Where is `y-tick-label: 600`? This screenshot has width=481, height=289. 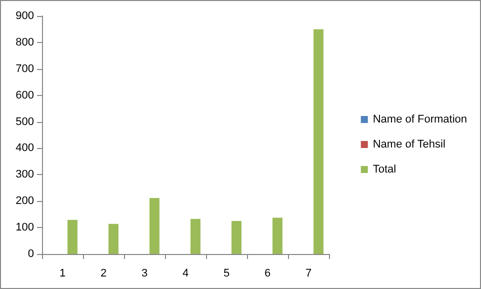 y-tick-label: 600 is located at coordinates (25, 95).